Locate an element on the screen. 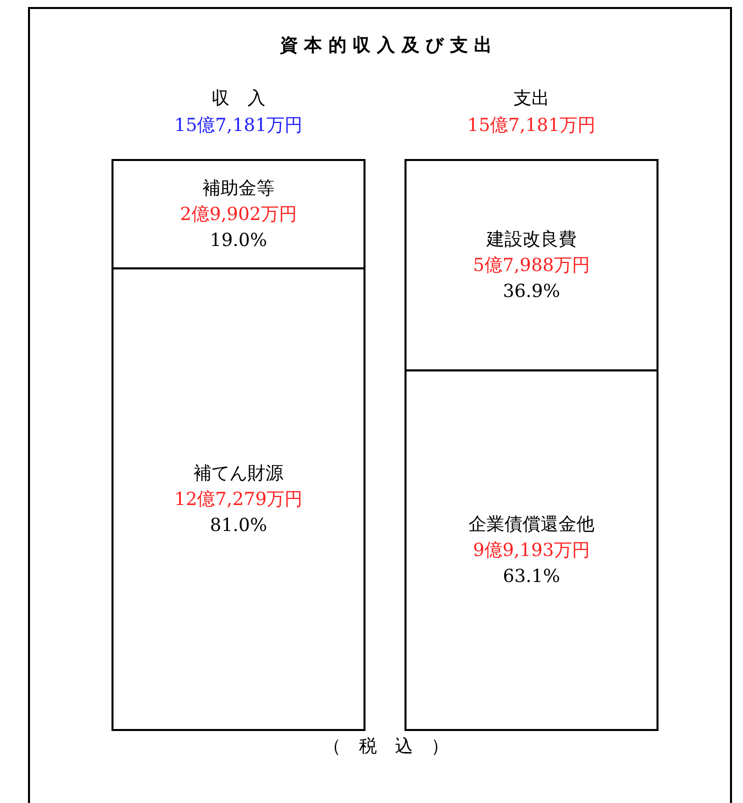 This screenshot has height=803, width=743. data-label: 建設改良費 5億7,988万円 36.9% is located at coordinates (531, 265).